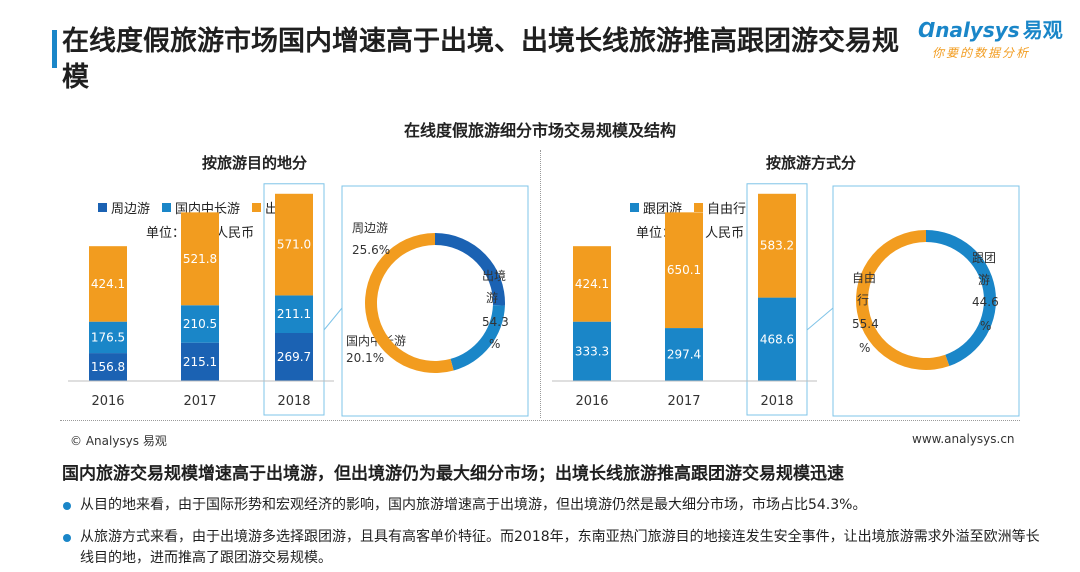 The image size is (1080, 572). I want to click on left-bar-value-label: 521.8, so click(200, 259).